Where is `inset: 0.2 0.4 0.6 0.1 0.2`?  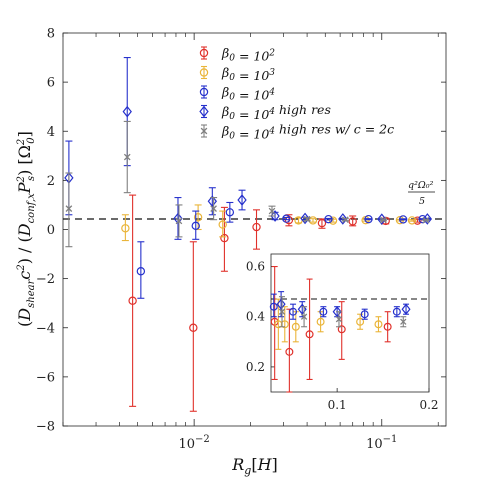
inset: 0.2 0.4 0.6 0.1 0.2 is located at coordinates (342, 332).